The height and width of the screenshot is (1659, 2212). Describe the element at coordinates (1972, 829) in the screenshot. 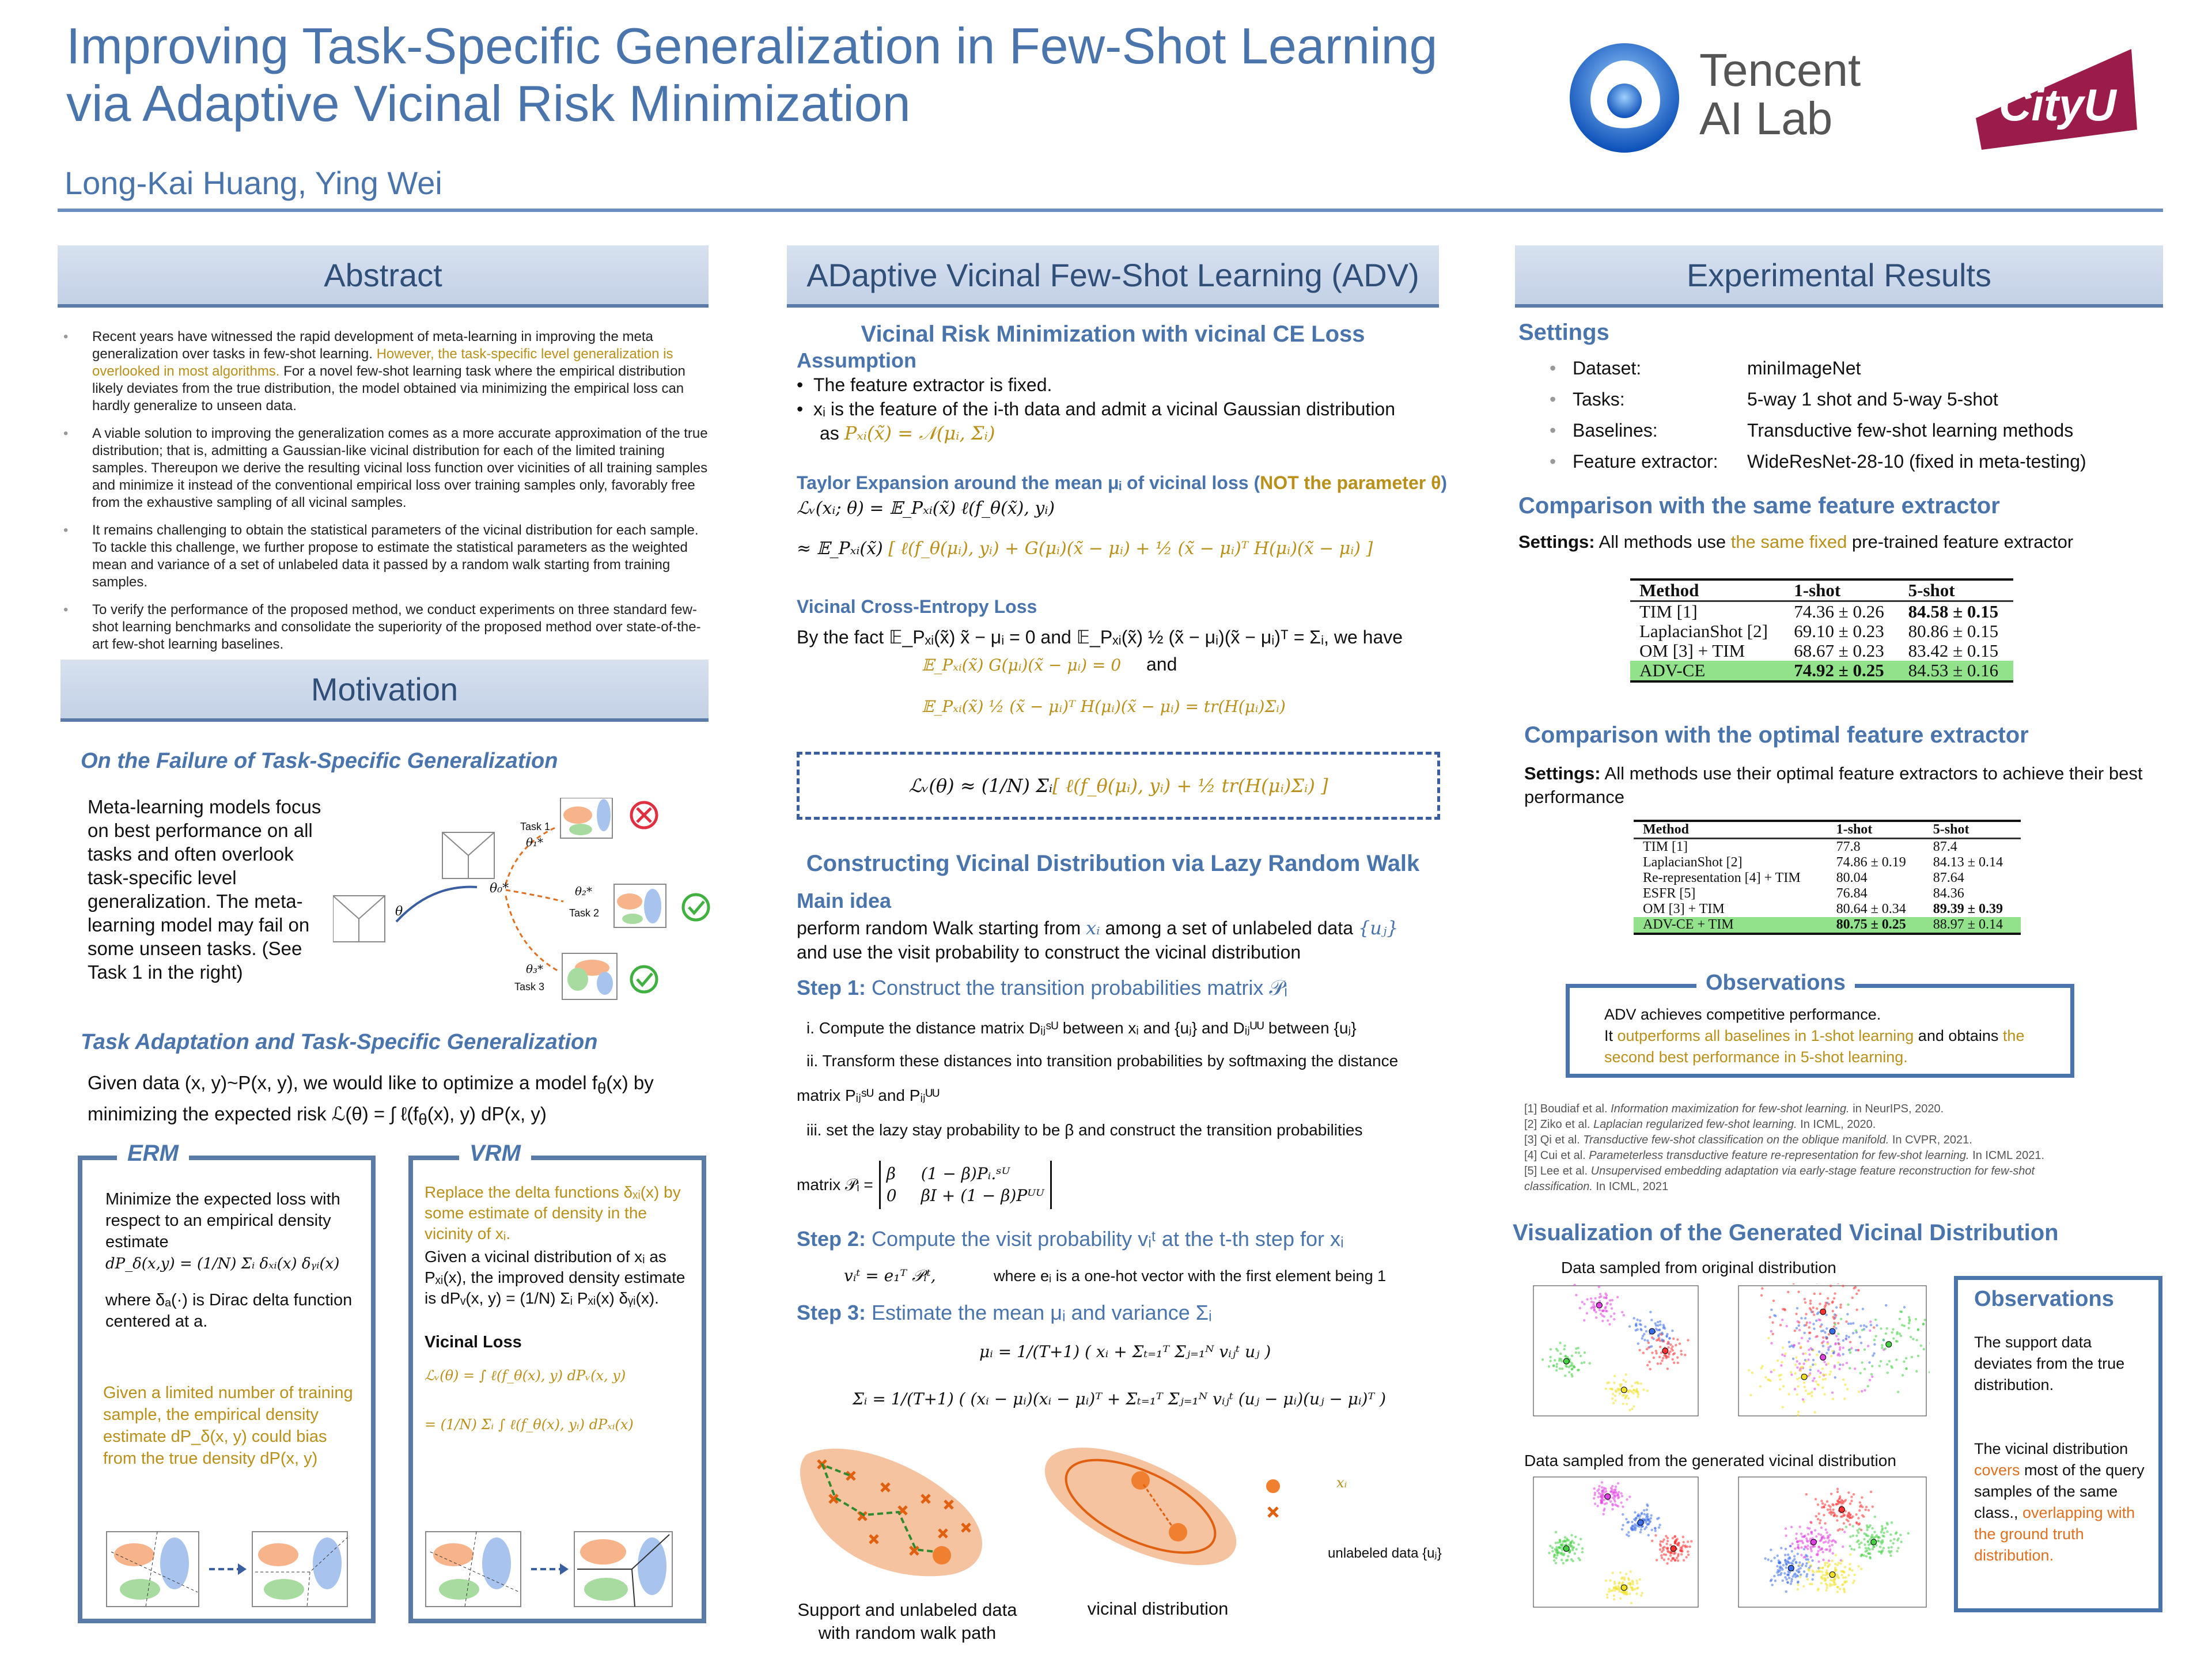

I see `column-header: 5-shot` at that location.